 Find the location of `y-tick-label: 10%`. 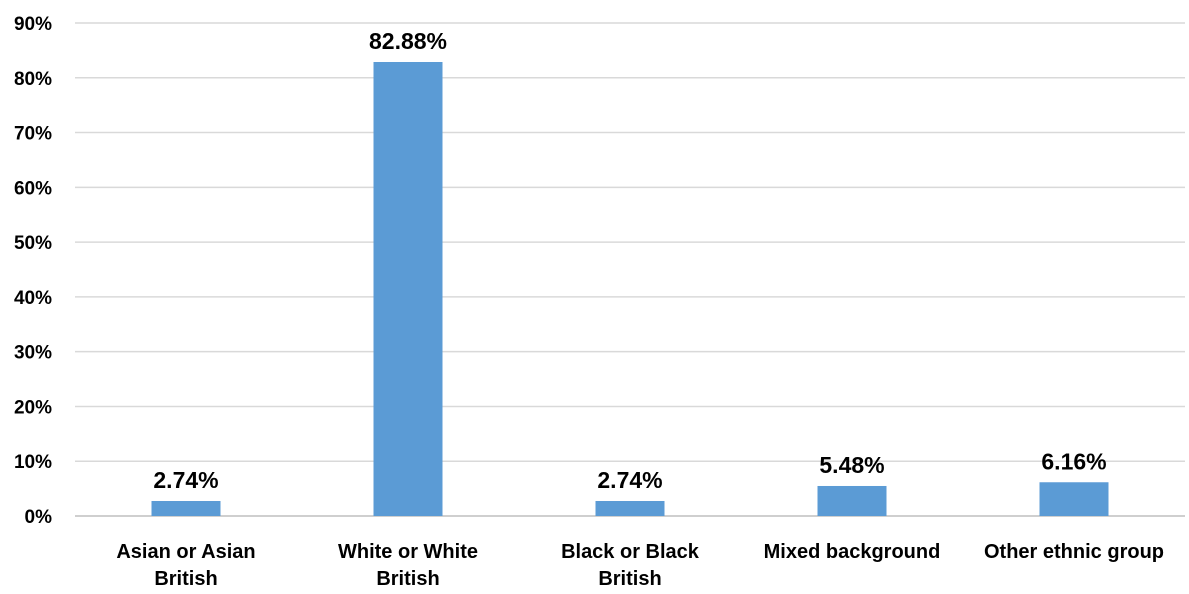

y-tick-label: 10% is located at coordinates (33, 462).